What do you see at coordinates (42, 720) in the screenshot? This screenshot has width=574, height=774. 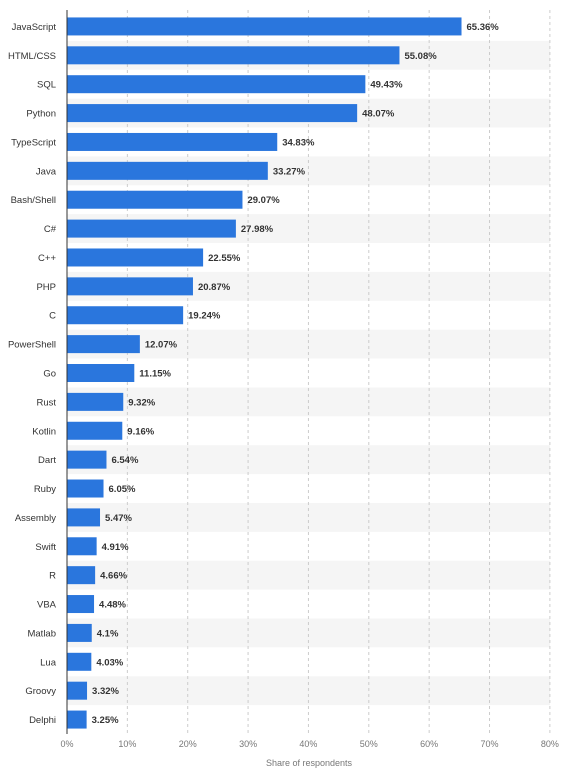 I see `category-label: Delphi` at bounding box center [42, 720].